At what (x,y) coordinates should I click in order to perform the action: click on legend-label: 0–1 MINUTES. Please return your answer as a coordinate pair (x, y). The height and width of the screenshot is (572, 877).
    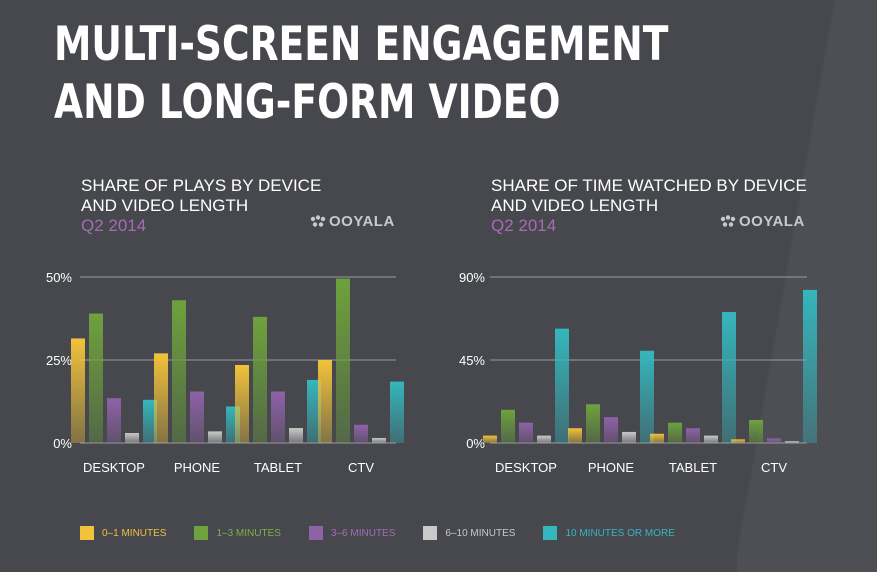
    Looking at the image, I should click on (134, 533).